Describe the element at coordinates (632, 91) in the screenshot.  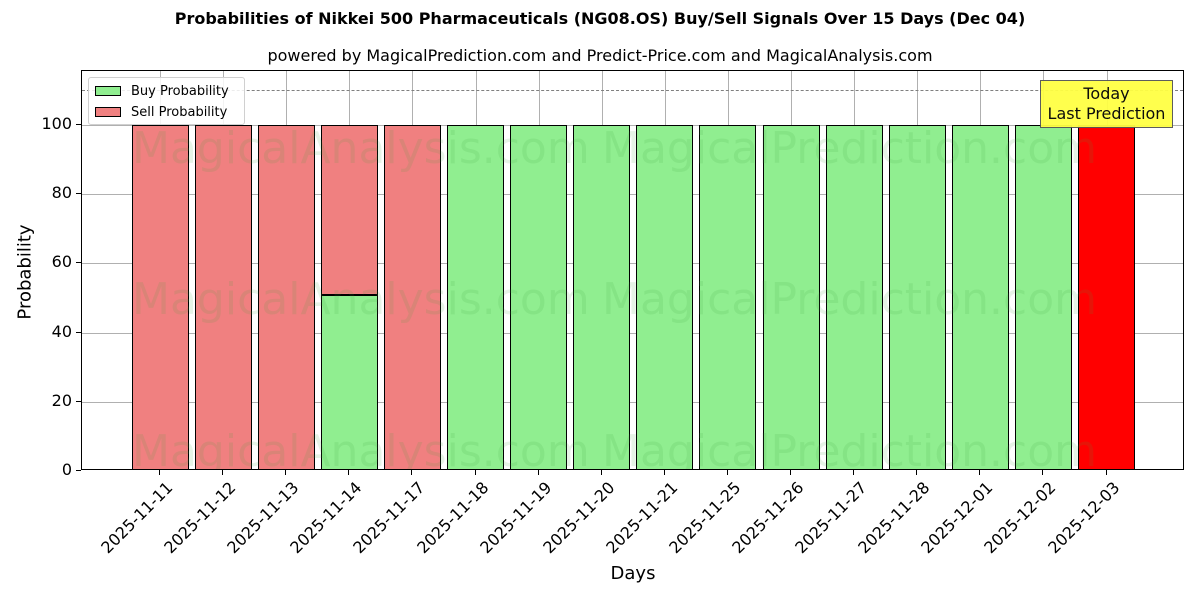
I see `reference-line` at that location.